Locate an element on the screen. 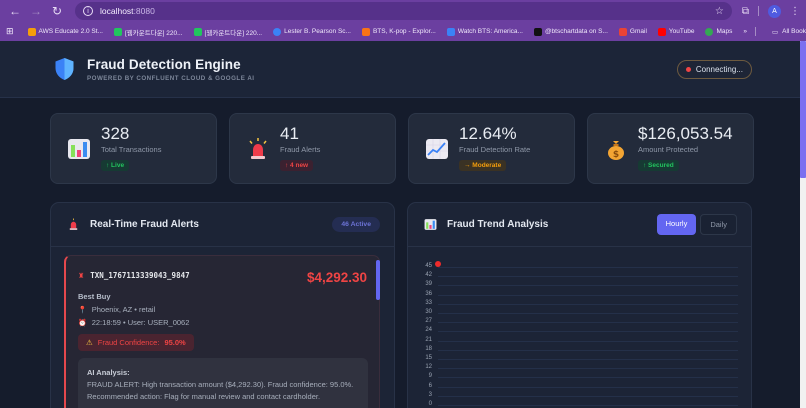  fraud-confidence-badge: ⚠ Fraud Confidence: 95.0% is located at coordinates (136, 342).